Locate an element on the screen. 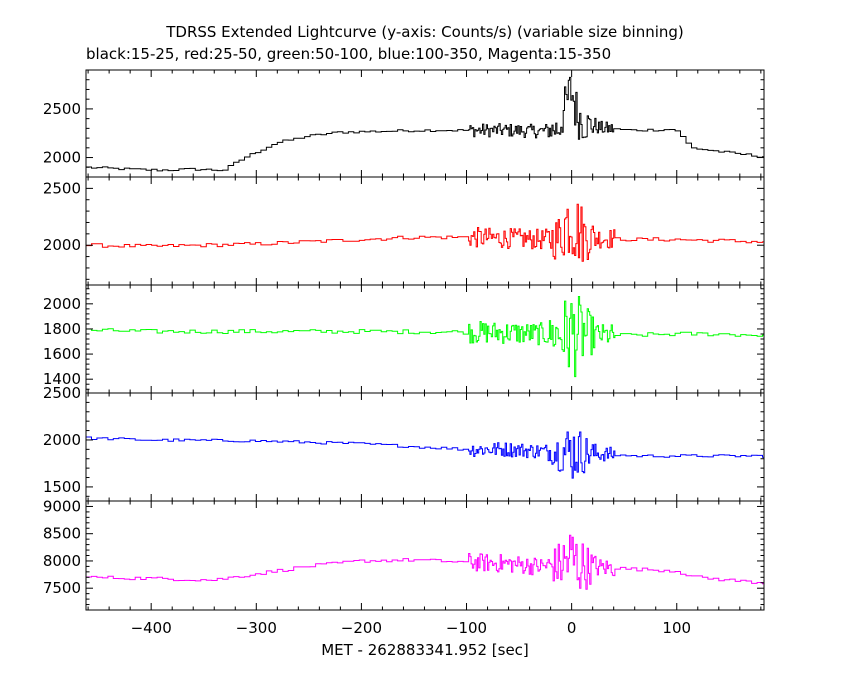 This screenshot has width=850, height=680. ytick-label-black-1: 2500 is located at coordinates (62, 109).